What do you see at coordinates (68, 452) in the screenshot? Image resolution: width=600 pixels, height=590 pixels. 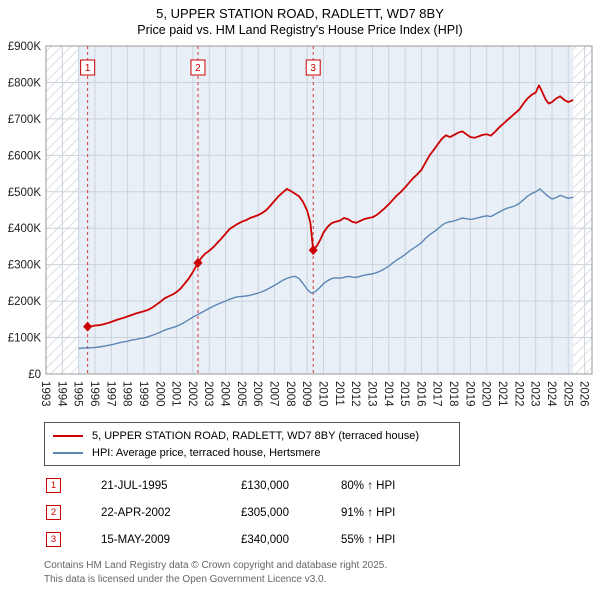 I see `hpi-line-swatch` at bounding box center [68, 452].